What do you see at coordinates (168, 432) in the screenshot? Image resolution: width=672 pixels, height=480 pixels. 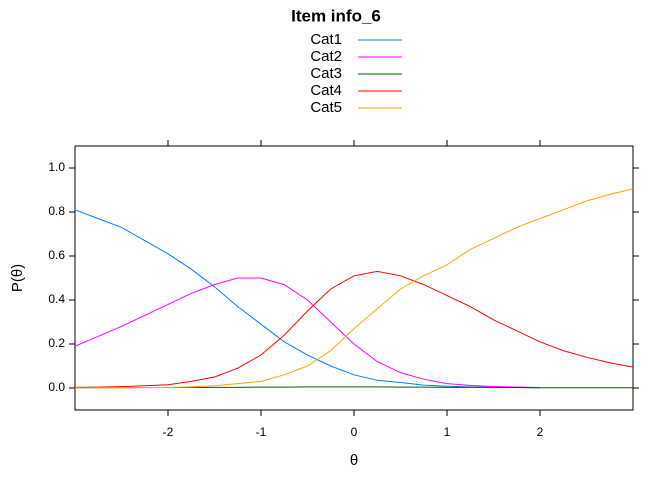 I see `x-tick-label: -2` at bounding box center [168, 432].